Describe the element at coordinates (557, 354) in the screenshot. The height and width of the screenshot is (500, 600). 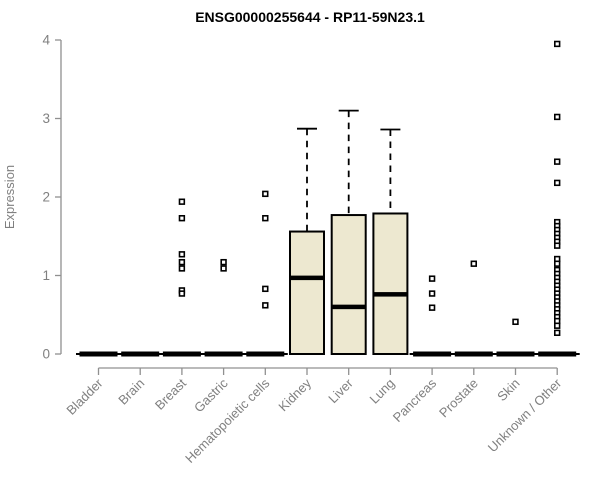
I see `zero-box-unknown-other` at that location.